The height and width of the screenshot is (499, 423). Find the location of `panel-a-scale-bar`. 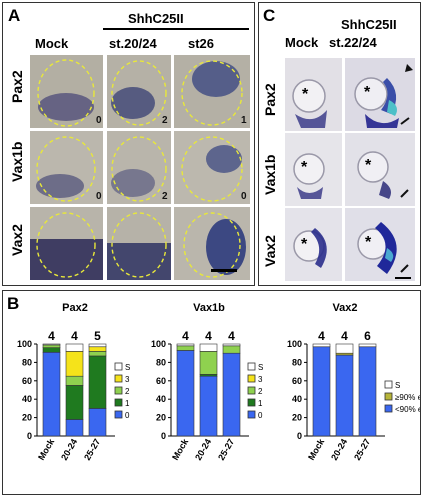

panel-a-scale-bar is located at coordinates (224, 270).